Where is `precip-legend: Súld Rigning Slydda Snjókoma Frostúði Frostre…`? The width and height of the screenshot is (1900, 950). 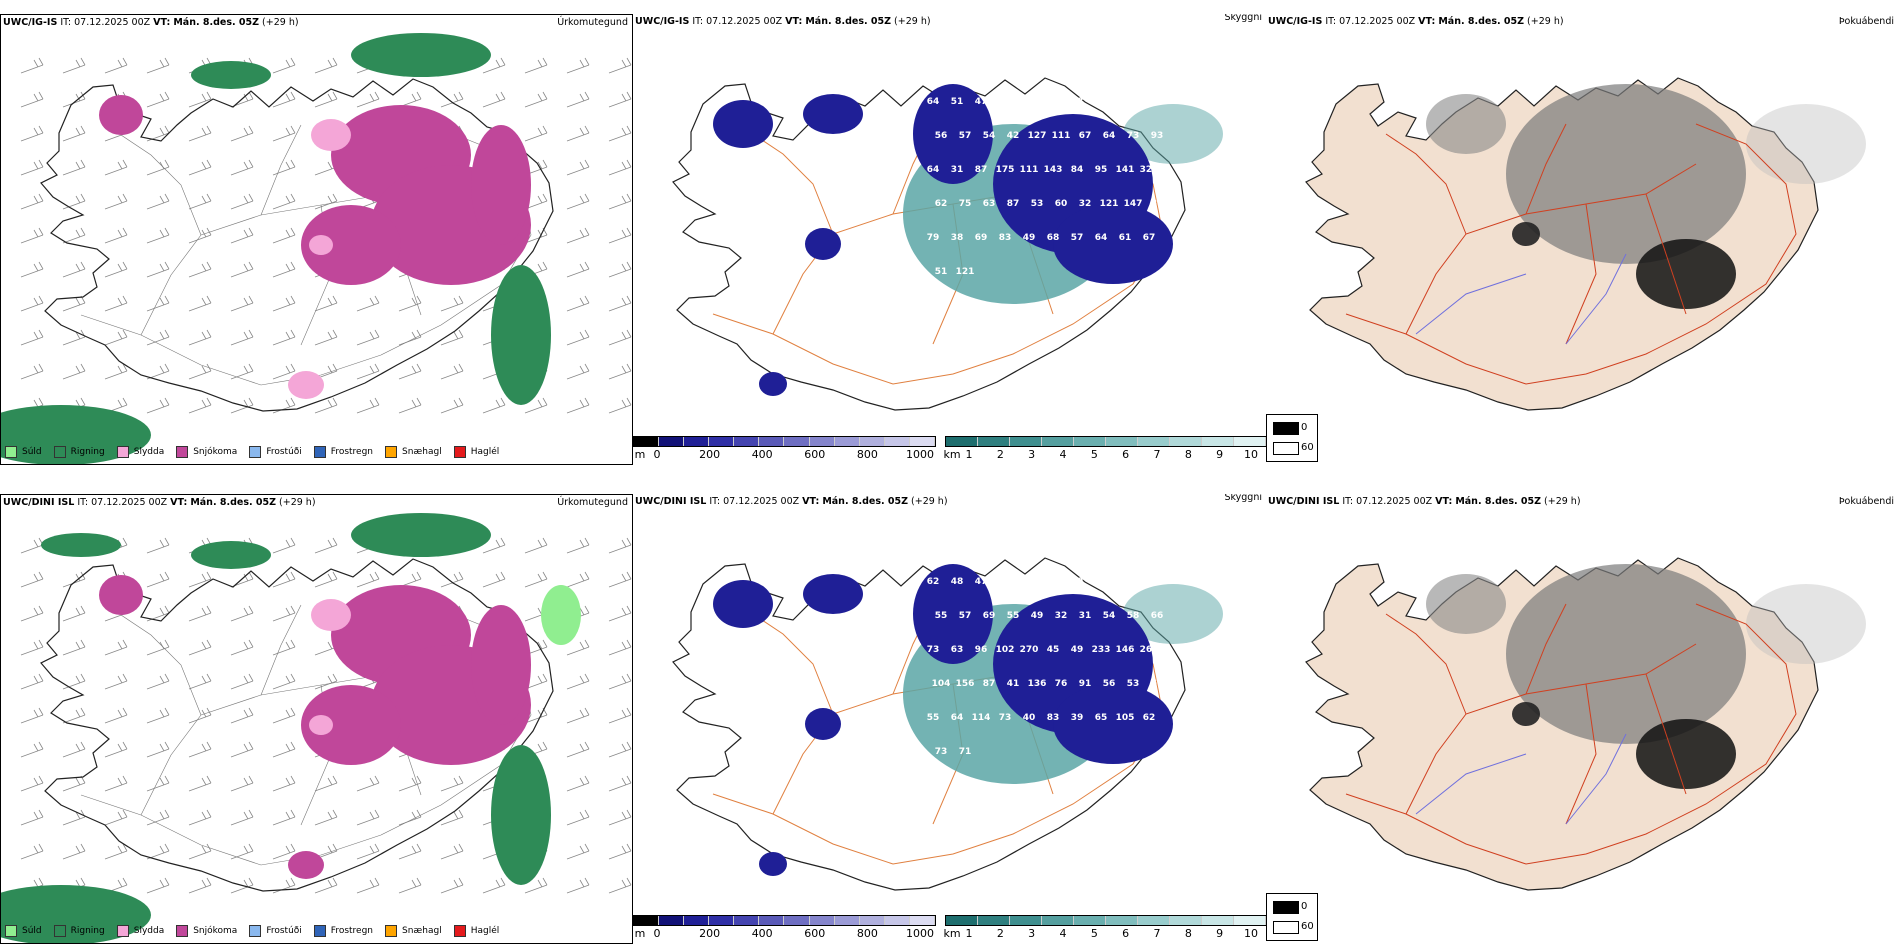 precip-legend: Súld Rigning Slydda Snjókoma Frostúði Frostre… is located at coordinates (252, 931).